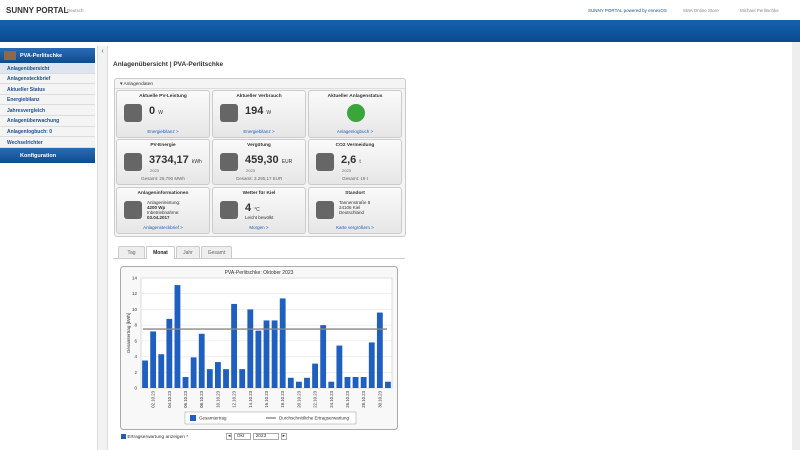  Describe the element at coordinates (123, 436) in the screenshot. I see `checkbox` at that location.